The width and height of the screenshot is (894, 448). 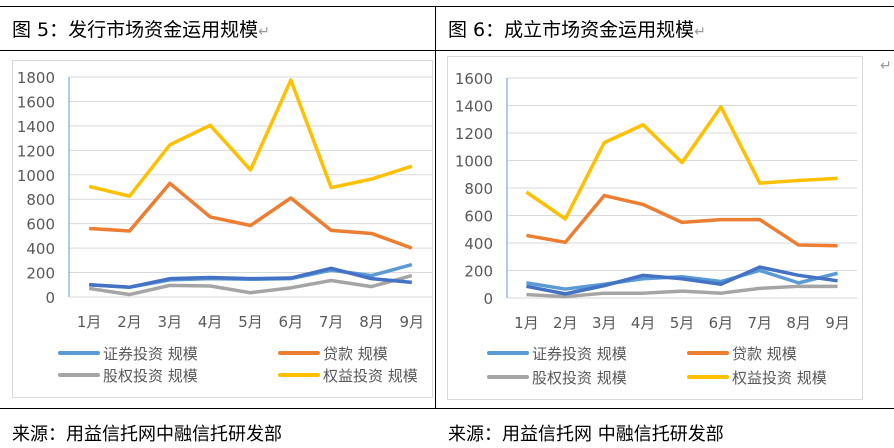 What do you see at coordinates (447, 50) in the screenshot?
I see `header-rule` at bounding box center [447, 50].